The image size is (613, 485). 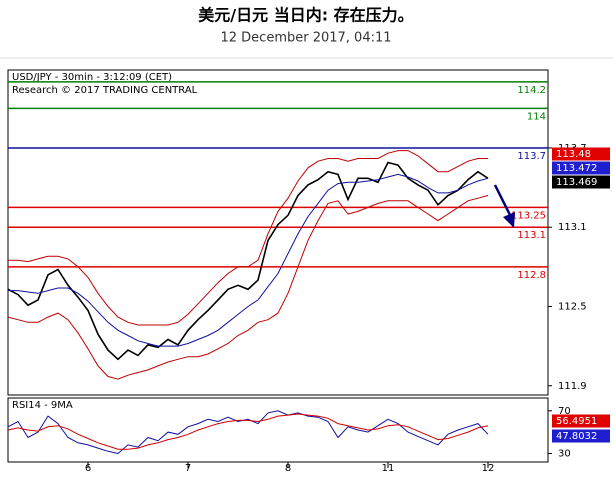 What do you see at coordinates (288, 468) in the screenshot?
I see `x-tick-label: 8` at bounding box center [288, 468].